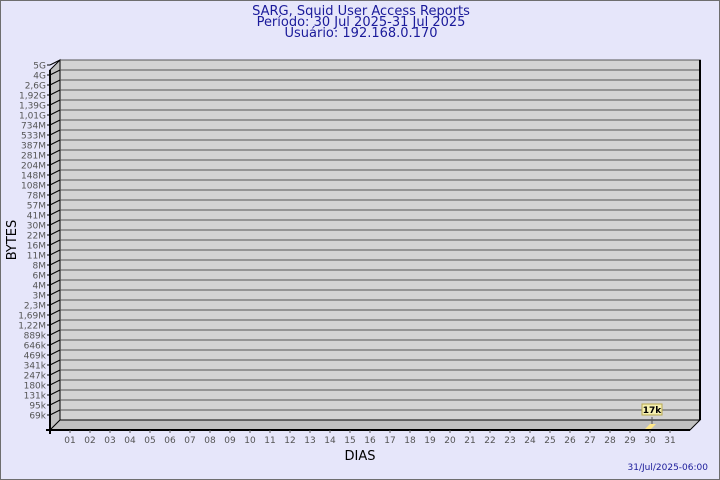 The width and height of the screenshot is (720, 480). Describe the element at coordinates (35, 357) in the screenshot. I see `y-tick-label: 469k` at that location.